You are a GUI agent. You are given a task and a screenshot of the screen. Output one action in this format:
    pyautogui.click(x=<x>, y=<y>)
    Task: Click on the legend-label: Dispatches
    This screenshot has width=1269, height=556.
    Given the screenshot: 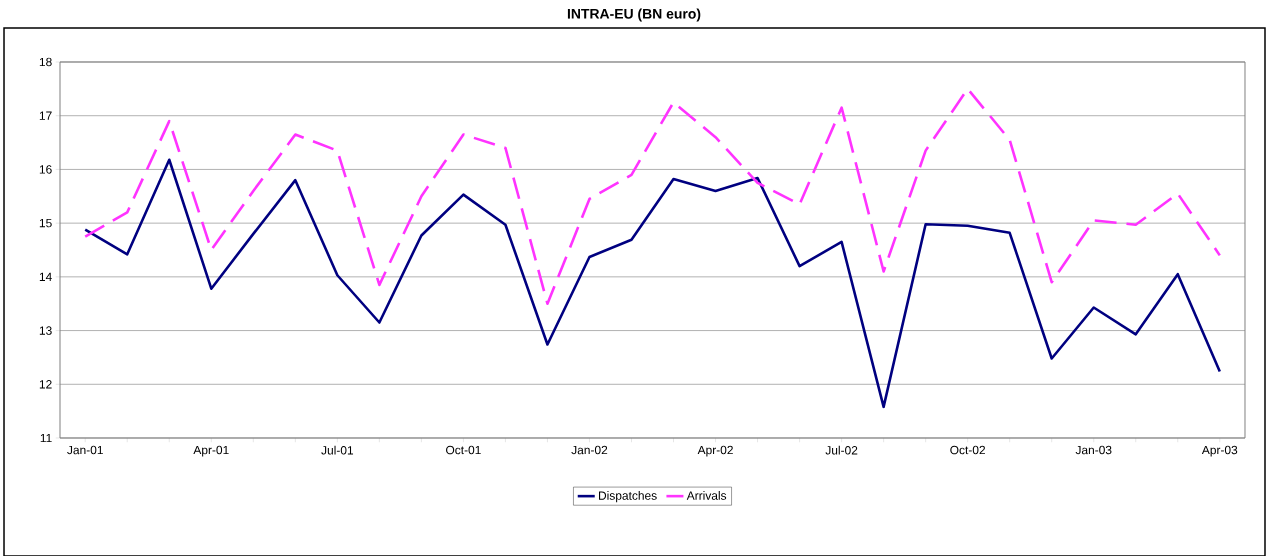 What is the action you would take?
    pyautogui.click(x=628, y=497)
    